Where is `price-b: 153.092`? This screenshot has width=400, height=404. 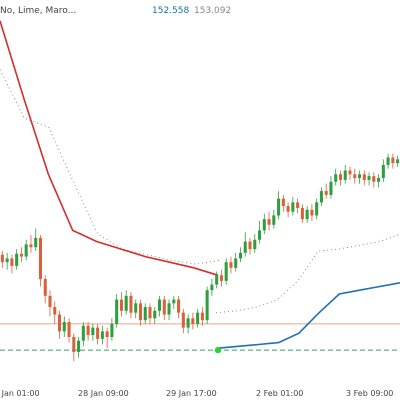
price-b: 153.092 is located at coordinates (213, 11).